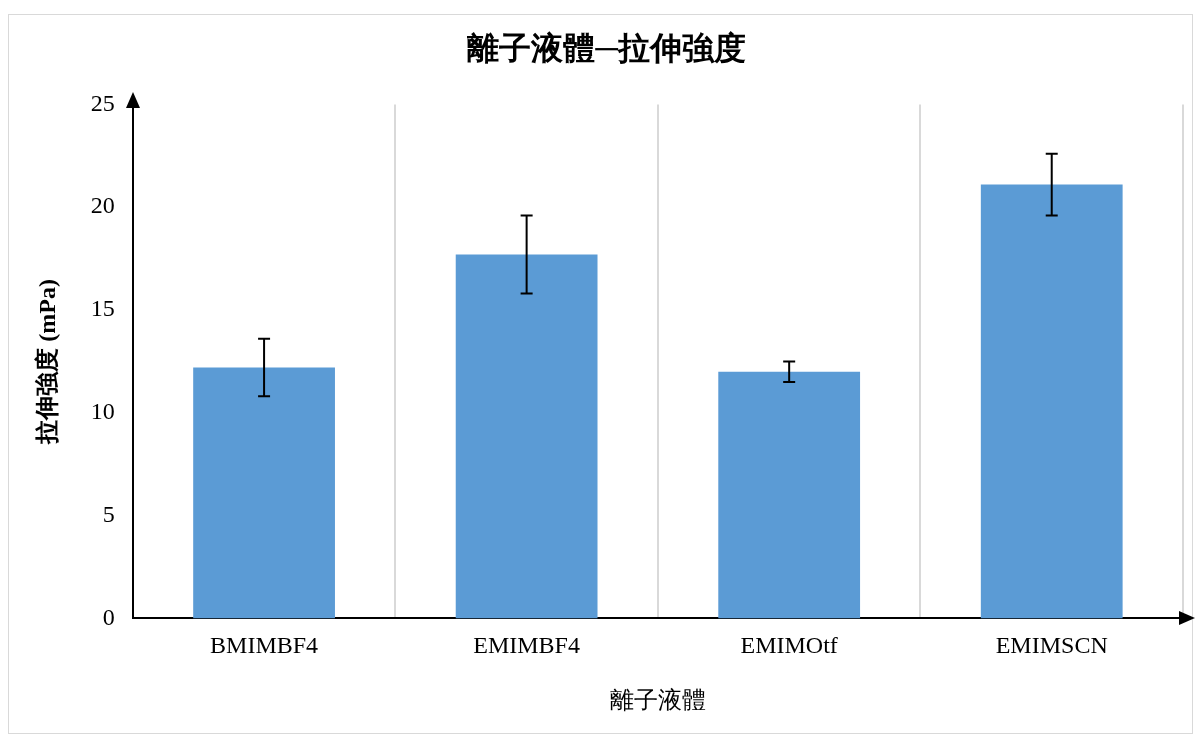 The width and height of the screenshot is (1201, 740). Describe the element at coordinates (102, 205) in the screenshot. I see `y-tick-label: 20` at that location.